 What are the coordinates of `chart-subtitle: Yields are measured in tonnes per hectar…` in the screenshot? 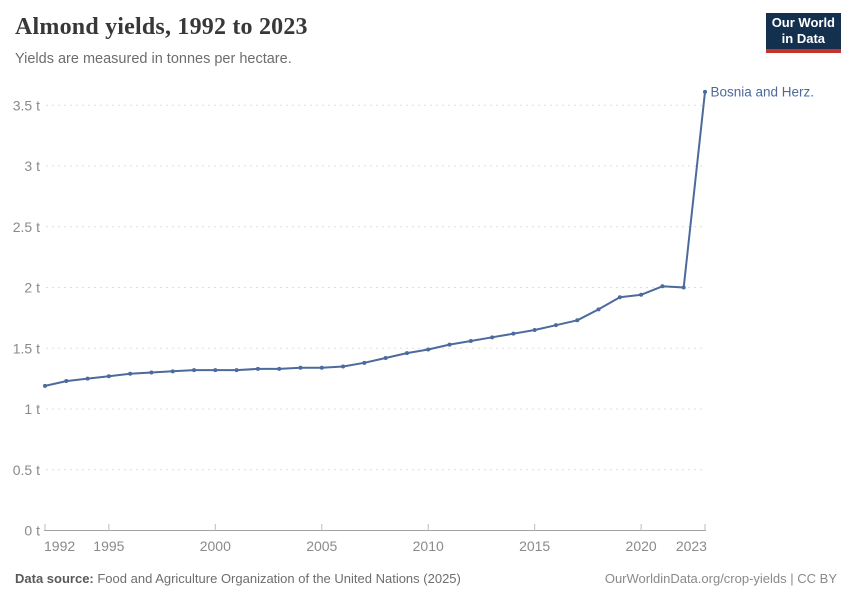 It's located at (153, 59).